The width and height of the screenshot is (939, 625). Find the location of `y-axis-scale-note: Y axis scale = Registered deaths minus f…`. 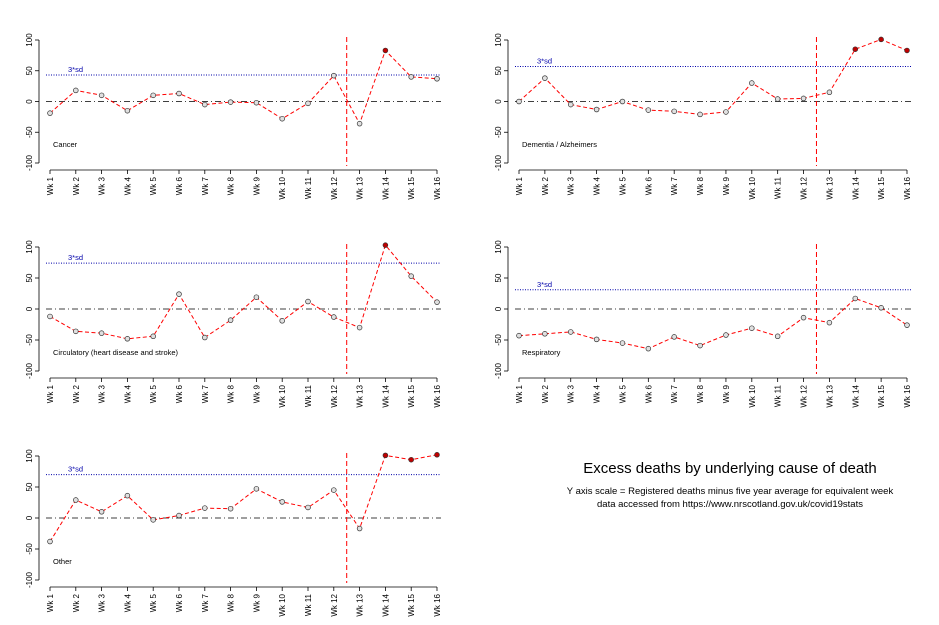

y-axis-scale-note: Y axis scale = Registered deaths minus f… is located at coordinates (730, 491).